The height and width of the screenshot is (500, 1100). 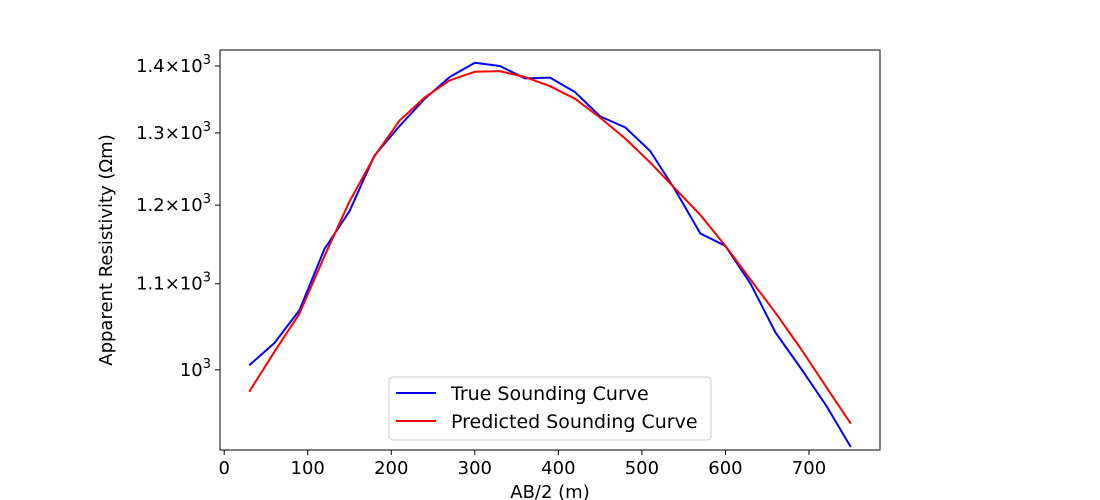 I want to click on x-tick-label: 100, so click(x=308, y=468).